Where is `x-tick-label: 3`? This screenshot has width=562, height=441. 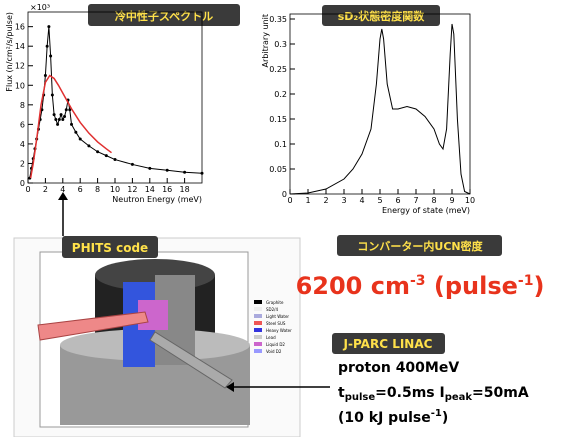
x-tick-label: 3 is located at coordinates (343, 200).